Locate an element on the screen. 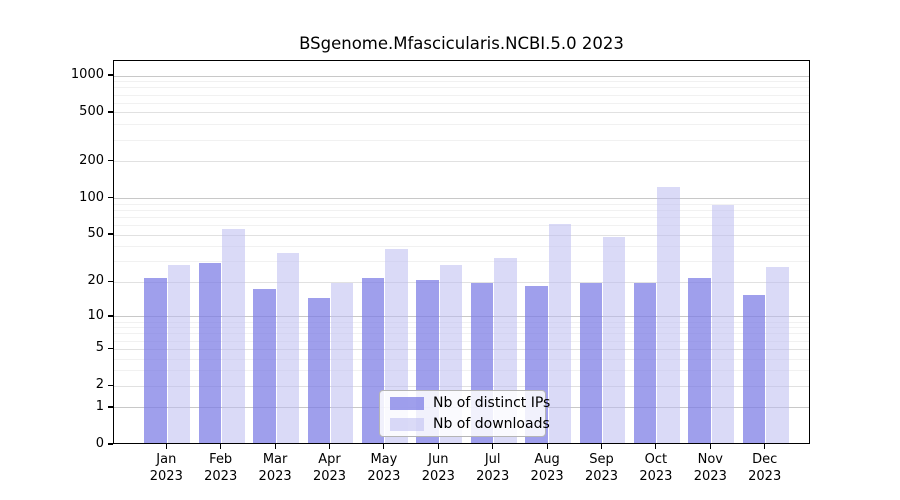  x-tick-label-sep: Sep 2023 is located at coordinates (601, 468).